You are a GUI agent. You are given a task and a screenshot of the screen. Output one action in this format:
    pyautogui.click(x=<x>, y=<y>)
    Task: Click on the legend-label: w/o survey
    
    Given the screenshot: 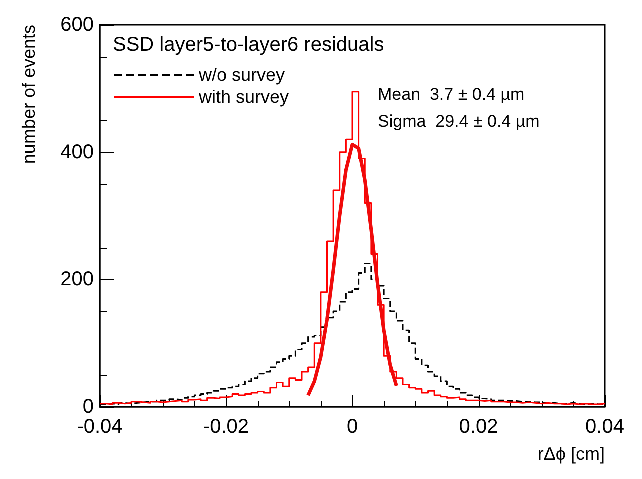 What is the action you would take?
    pyautogui.click(x=242, y=75)
    